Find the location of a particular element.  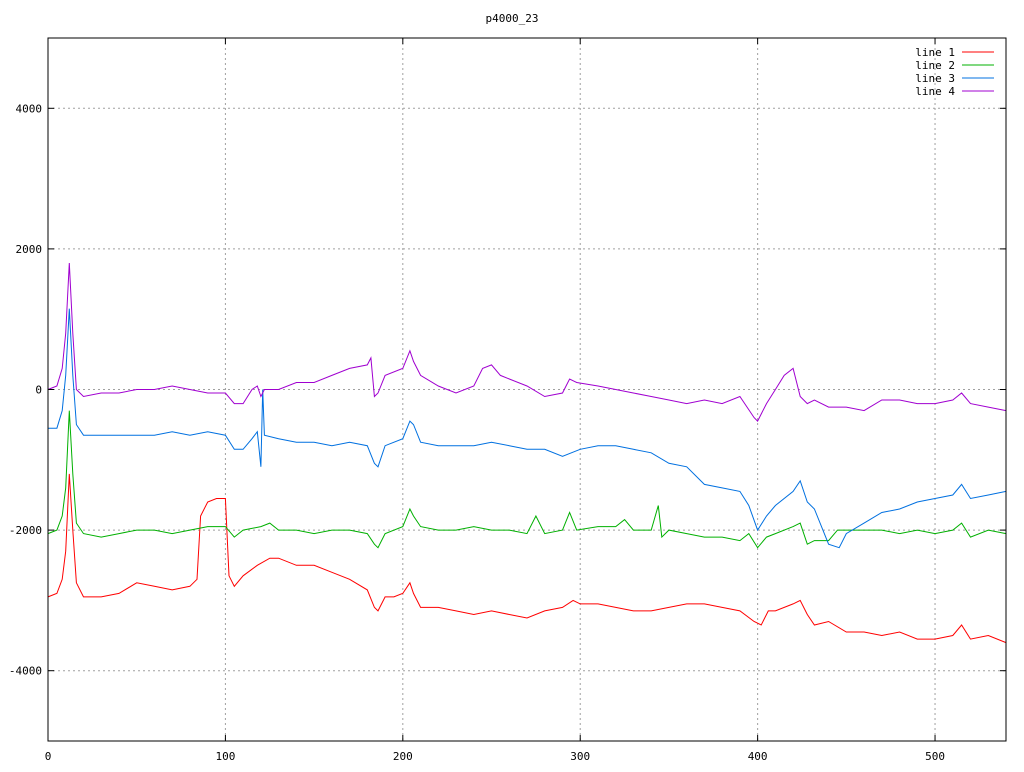

x-tick-label: 400 is located at coordinates (758, 756).